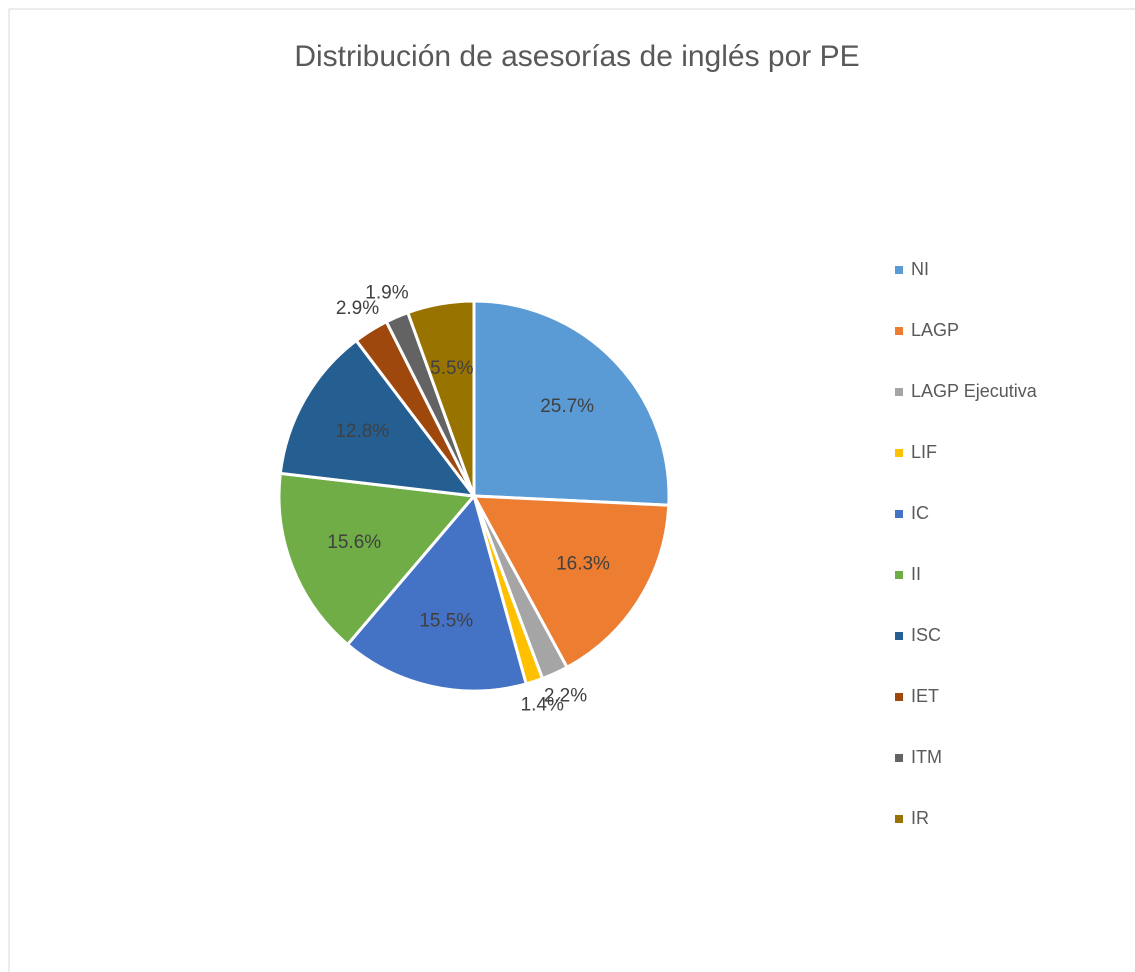  Describe the element at coordinates (920, 513) in the screenshot. I see `legend-label: IC` at that location.